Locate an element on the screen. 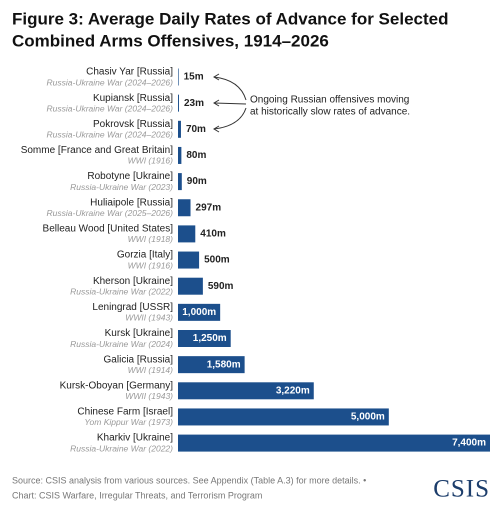  category-sublabel: Russia-Ukraine War (2025–2026) is located at coordinates (110, 213).